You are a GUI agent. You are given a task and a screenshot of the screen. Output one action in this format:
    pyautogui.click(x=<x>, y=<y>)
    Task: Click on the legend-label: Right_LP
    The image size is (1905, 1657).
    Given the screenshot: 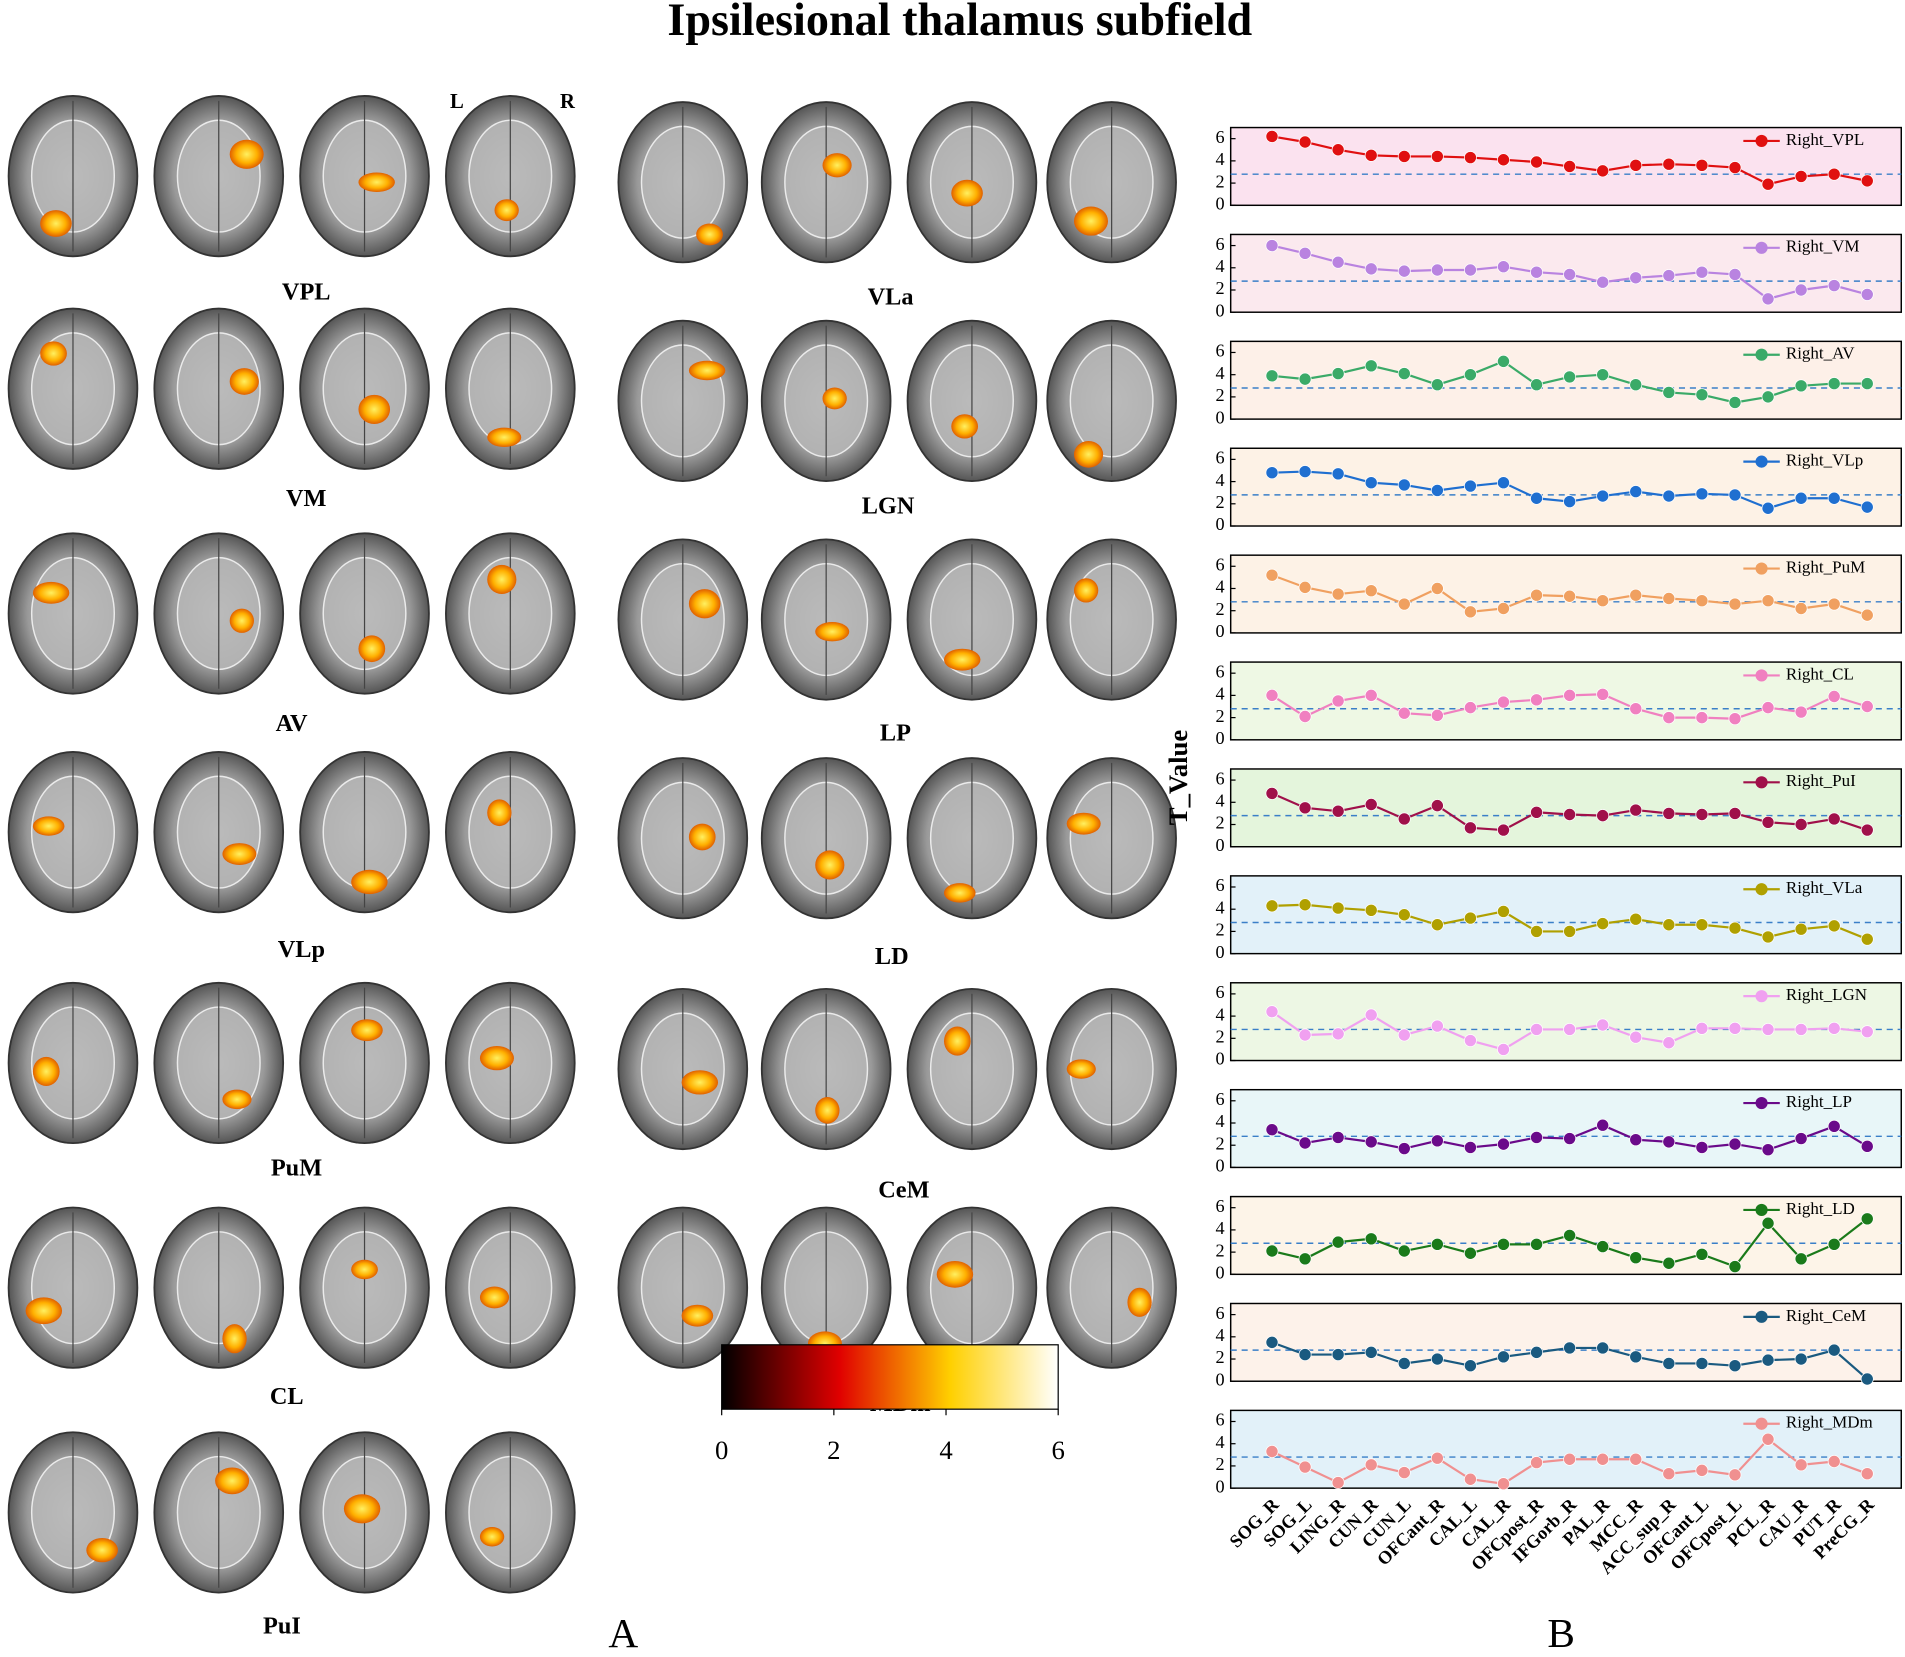 What is the action you would take?
    pyautogui.click(x=1819, y=1101)
    